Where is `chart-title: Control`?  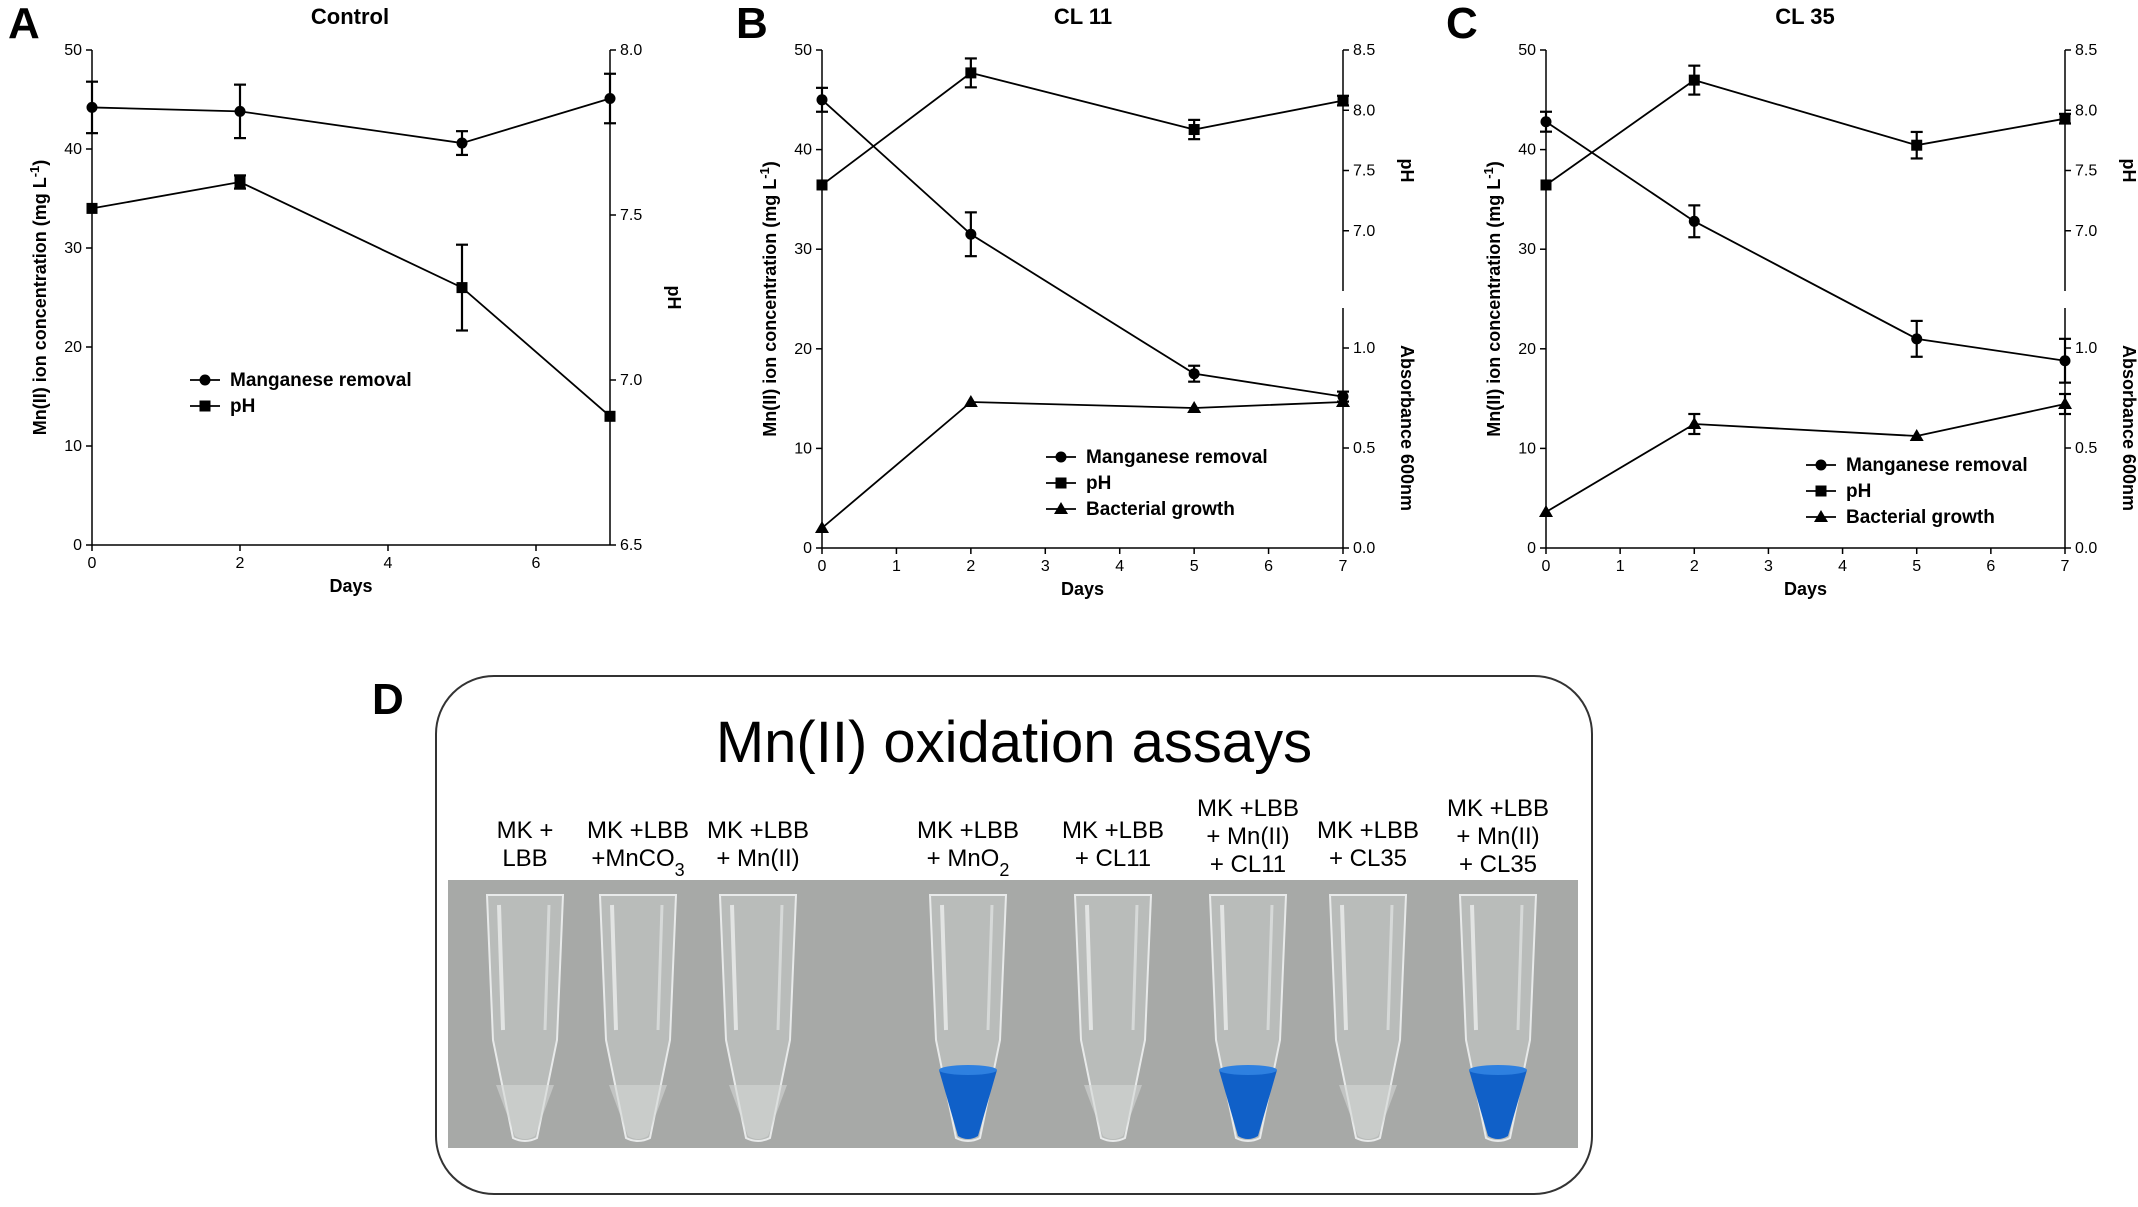
chart-title: Control is located at coordinates (350, 16).